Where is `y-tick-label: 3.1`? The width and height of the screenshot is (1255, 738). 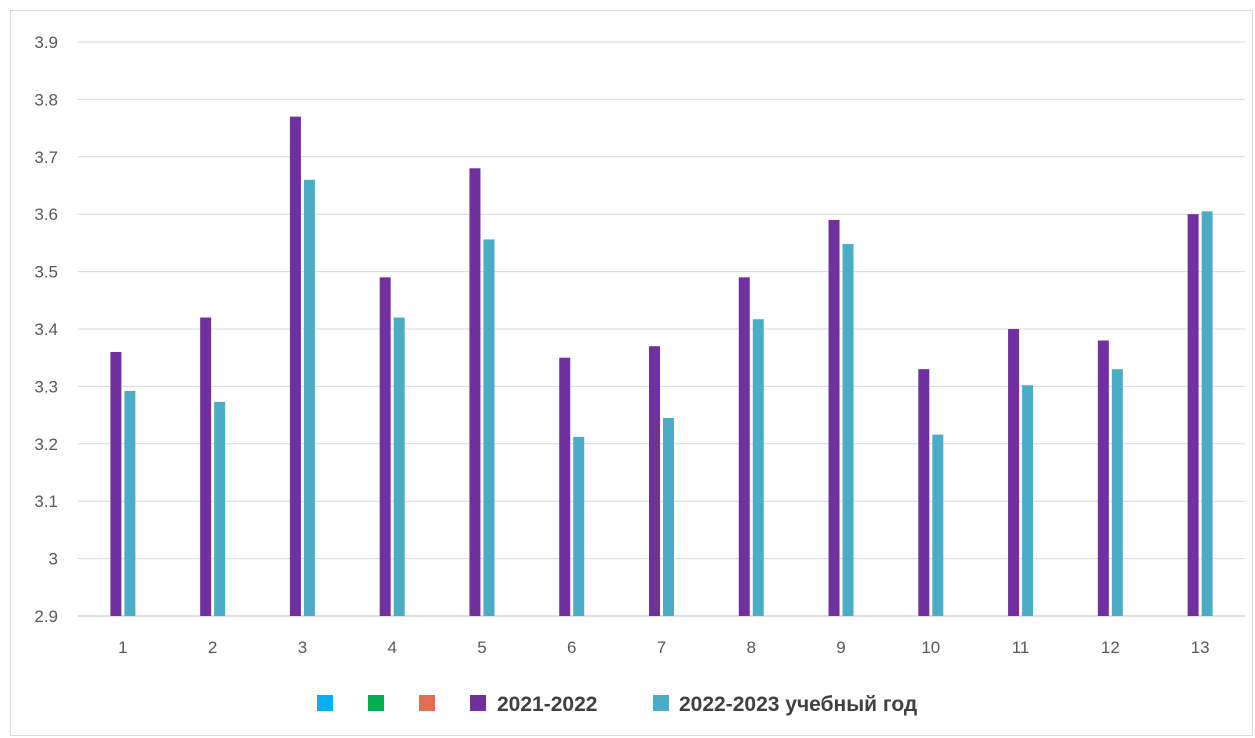
y-tick-label: 3.1 is located at coordinates (46, 501).